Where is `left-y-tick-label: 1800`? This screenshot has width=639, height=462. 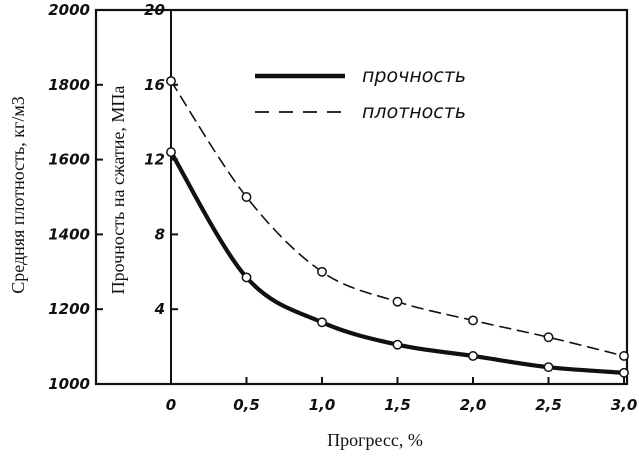 left-y-tick-label: 1800 is located at coordinates (69, 85).